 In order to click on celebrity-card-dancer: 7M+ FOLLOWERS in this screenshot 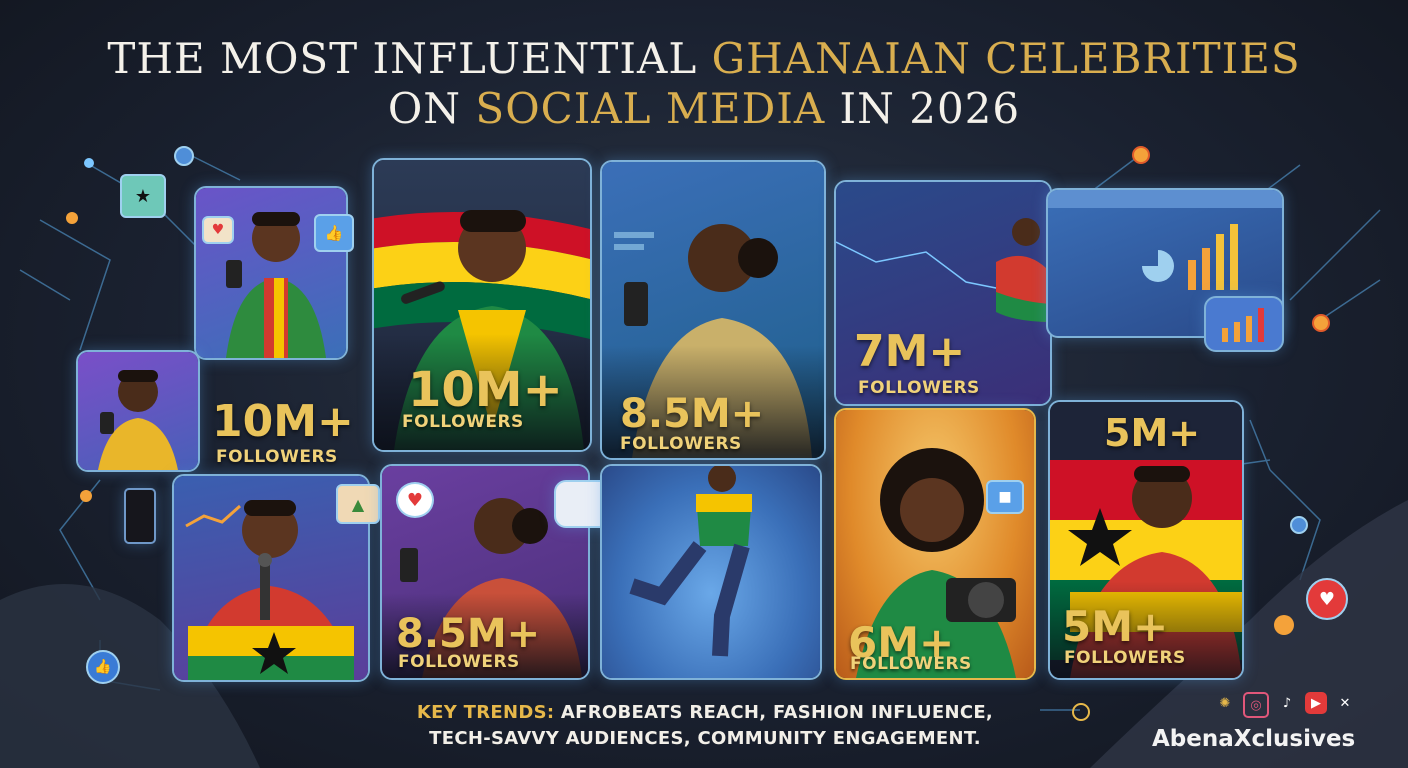, I will do `click(943, 293)`.